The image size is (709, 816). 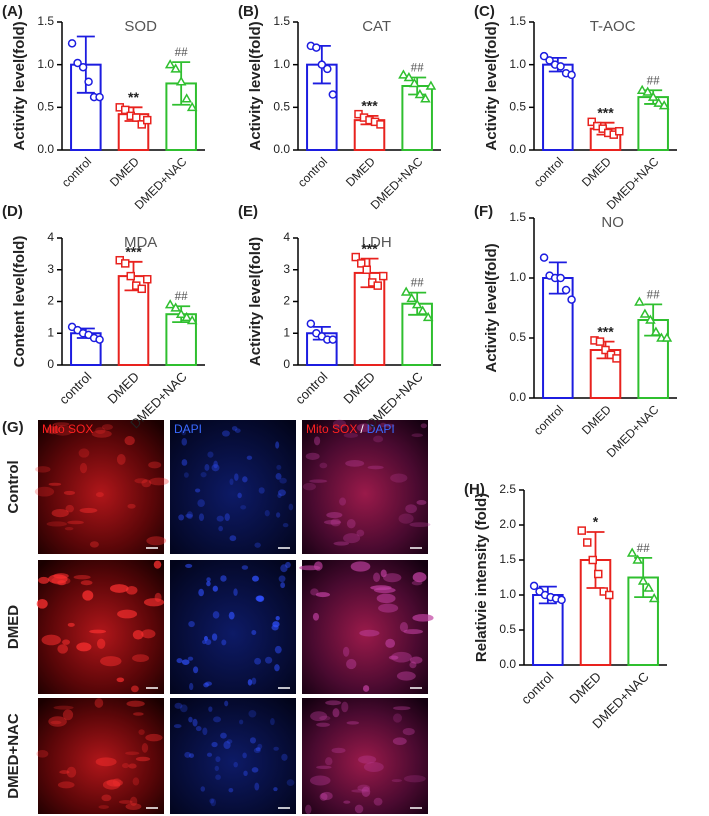 What do you see at coordinates (484, 11) in the screenshot?
I see `panel-label: (C)` at bounding box center [484, 11].